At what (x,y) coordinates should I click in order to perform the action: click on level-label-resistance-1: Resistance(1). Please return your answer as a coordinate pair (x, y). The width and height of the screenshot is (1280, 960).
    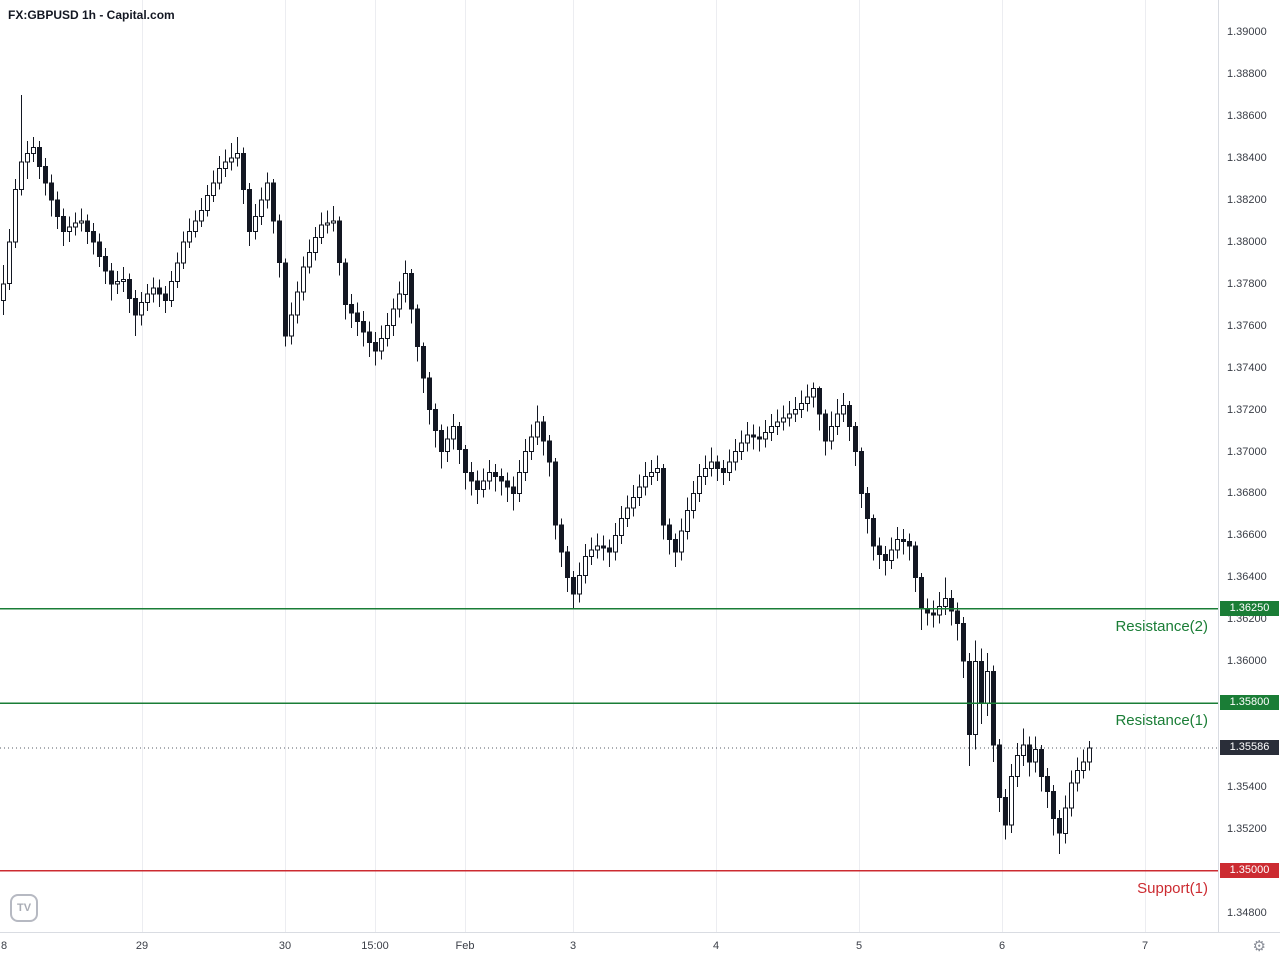
    Looking at the image, I should click on (1161, 721).